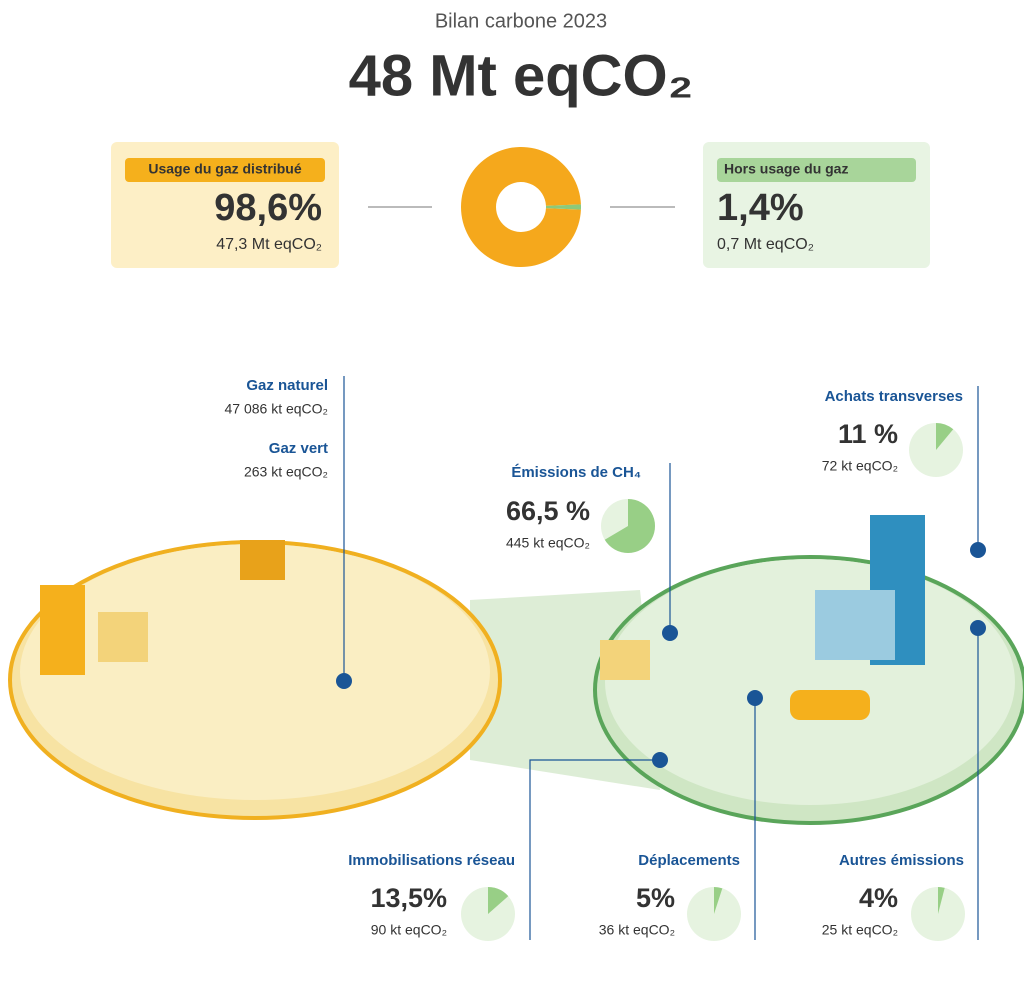 This screenshot has height=1005, width=1024. I want to click on label: Usage du gaz distribué, so click(224, 169).